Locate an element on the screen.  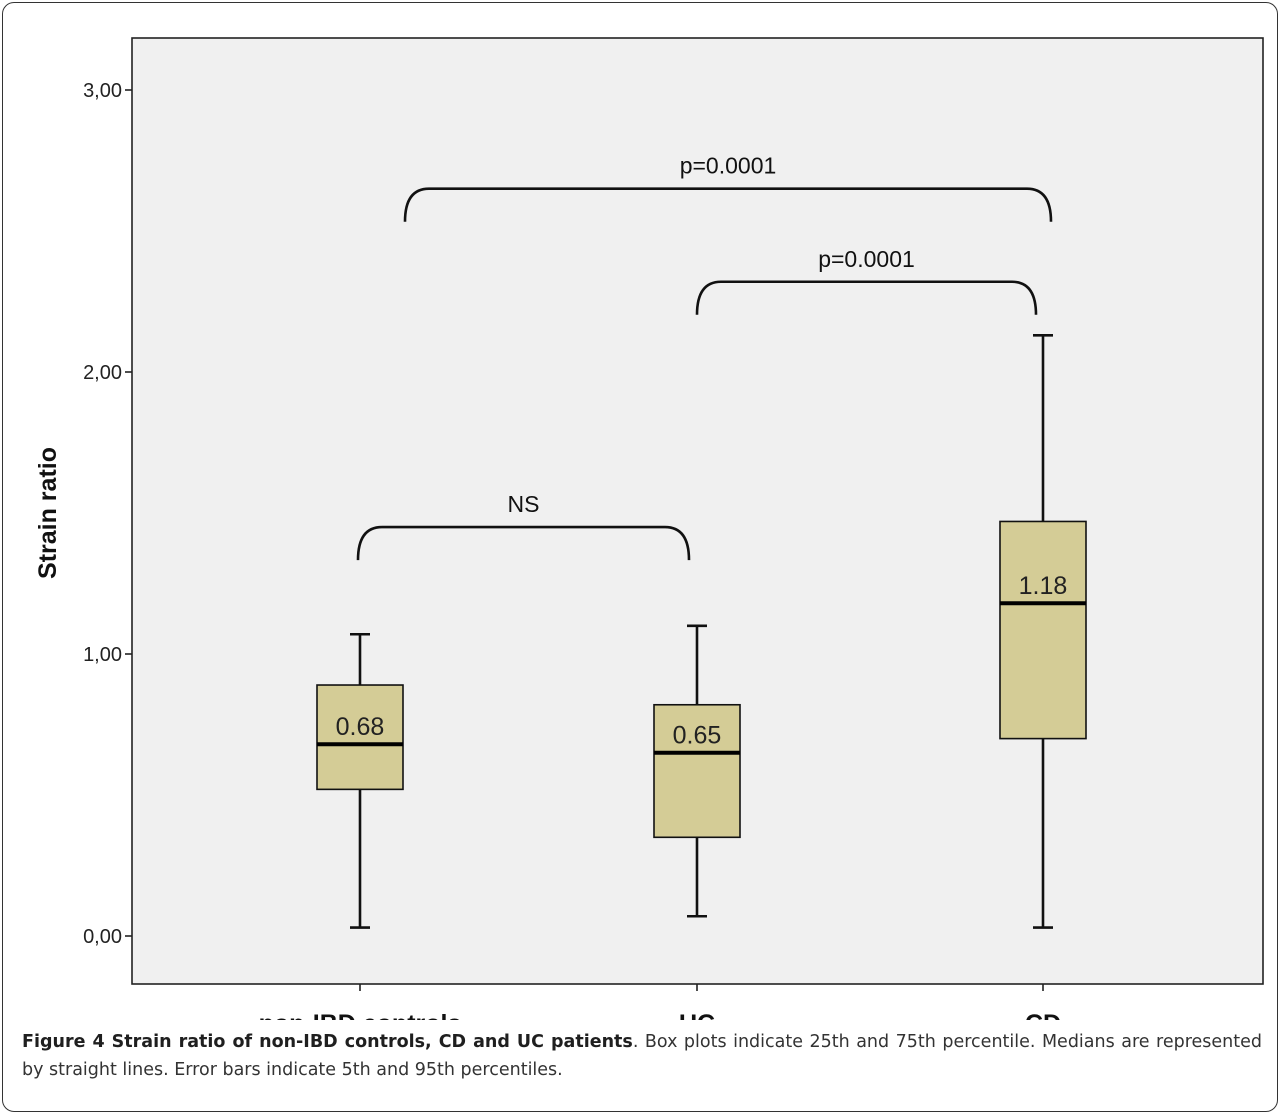
x-tick-label-1: UC is located at coordinates (697, 1015).